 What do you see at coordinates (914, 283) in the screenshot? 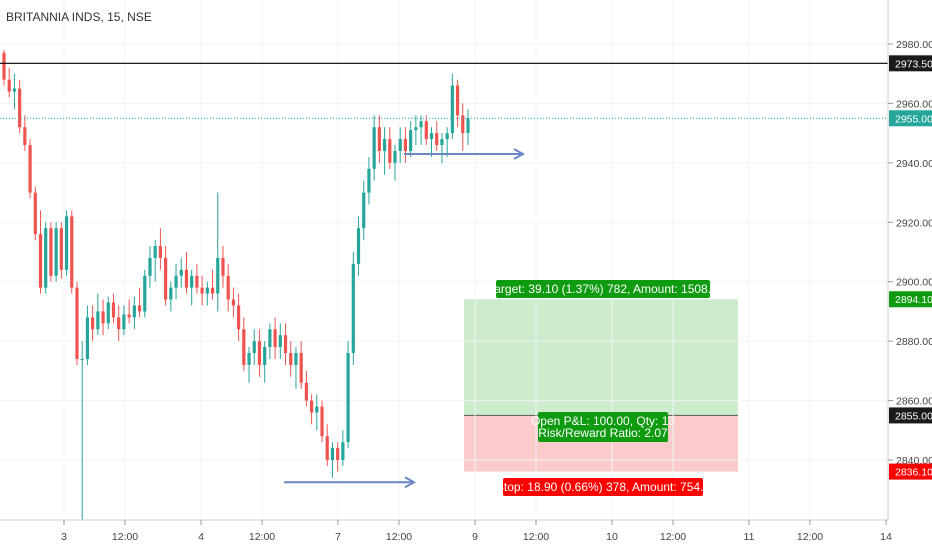
I see `y-tick-label: 2900.00` at bounding box center [914, 283].